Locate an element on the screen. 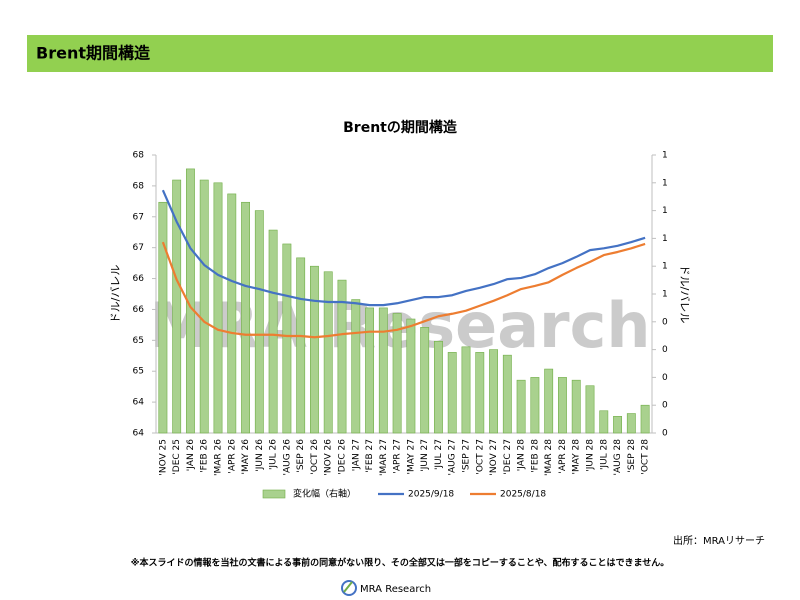 This screenshot has width=800, height=600. y2-axis-label: ドル/バレル is located at coordinates (684, 294).